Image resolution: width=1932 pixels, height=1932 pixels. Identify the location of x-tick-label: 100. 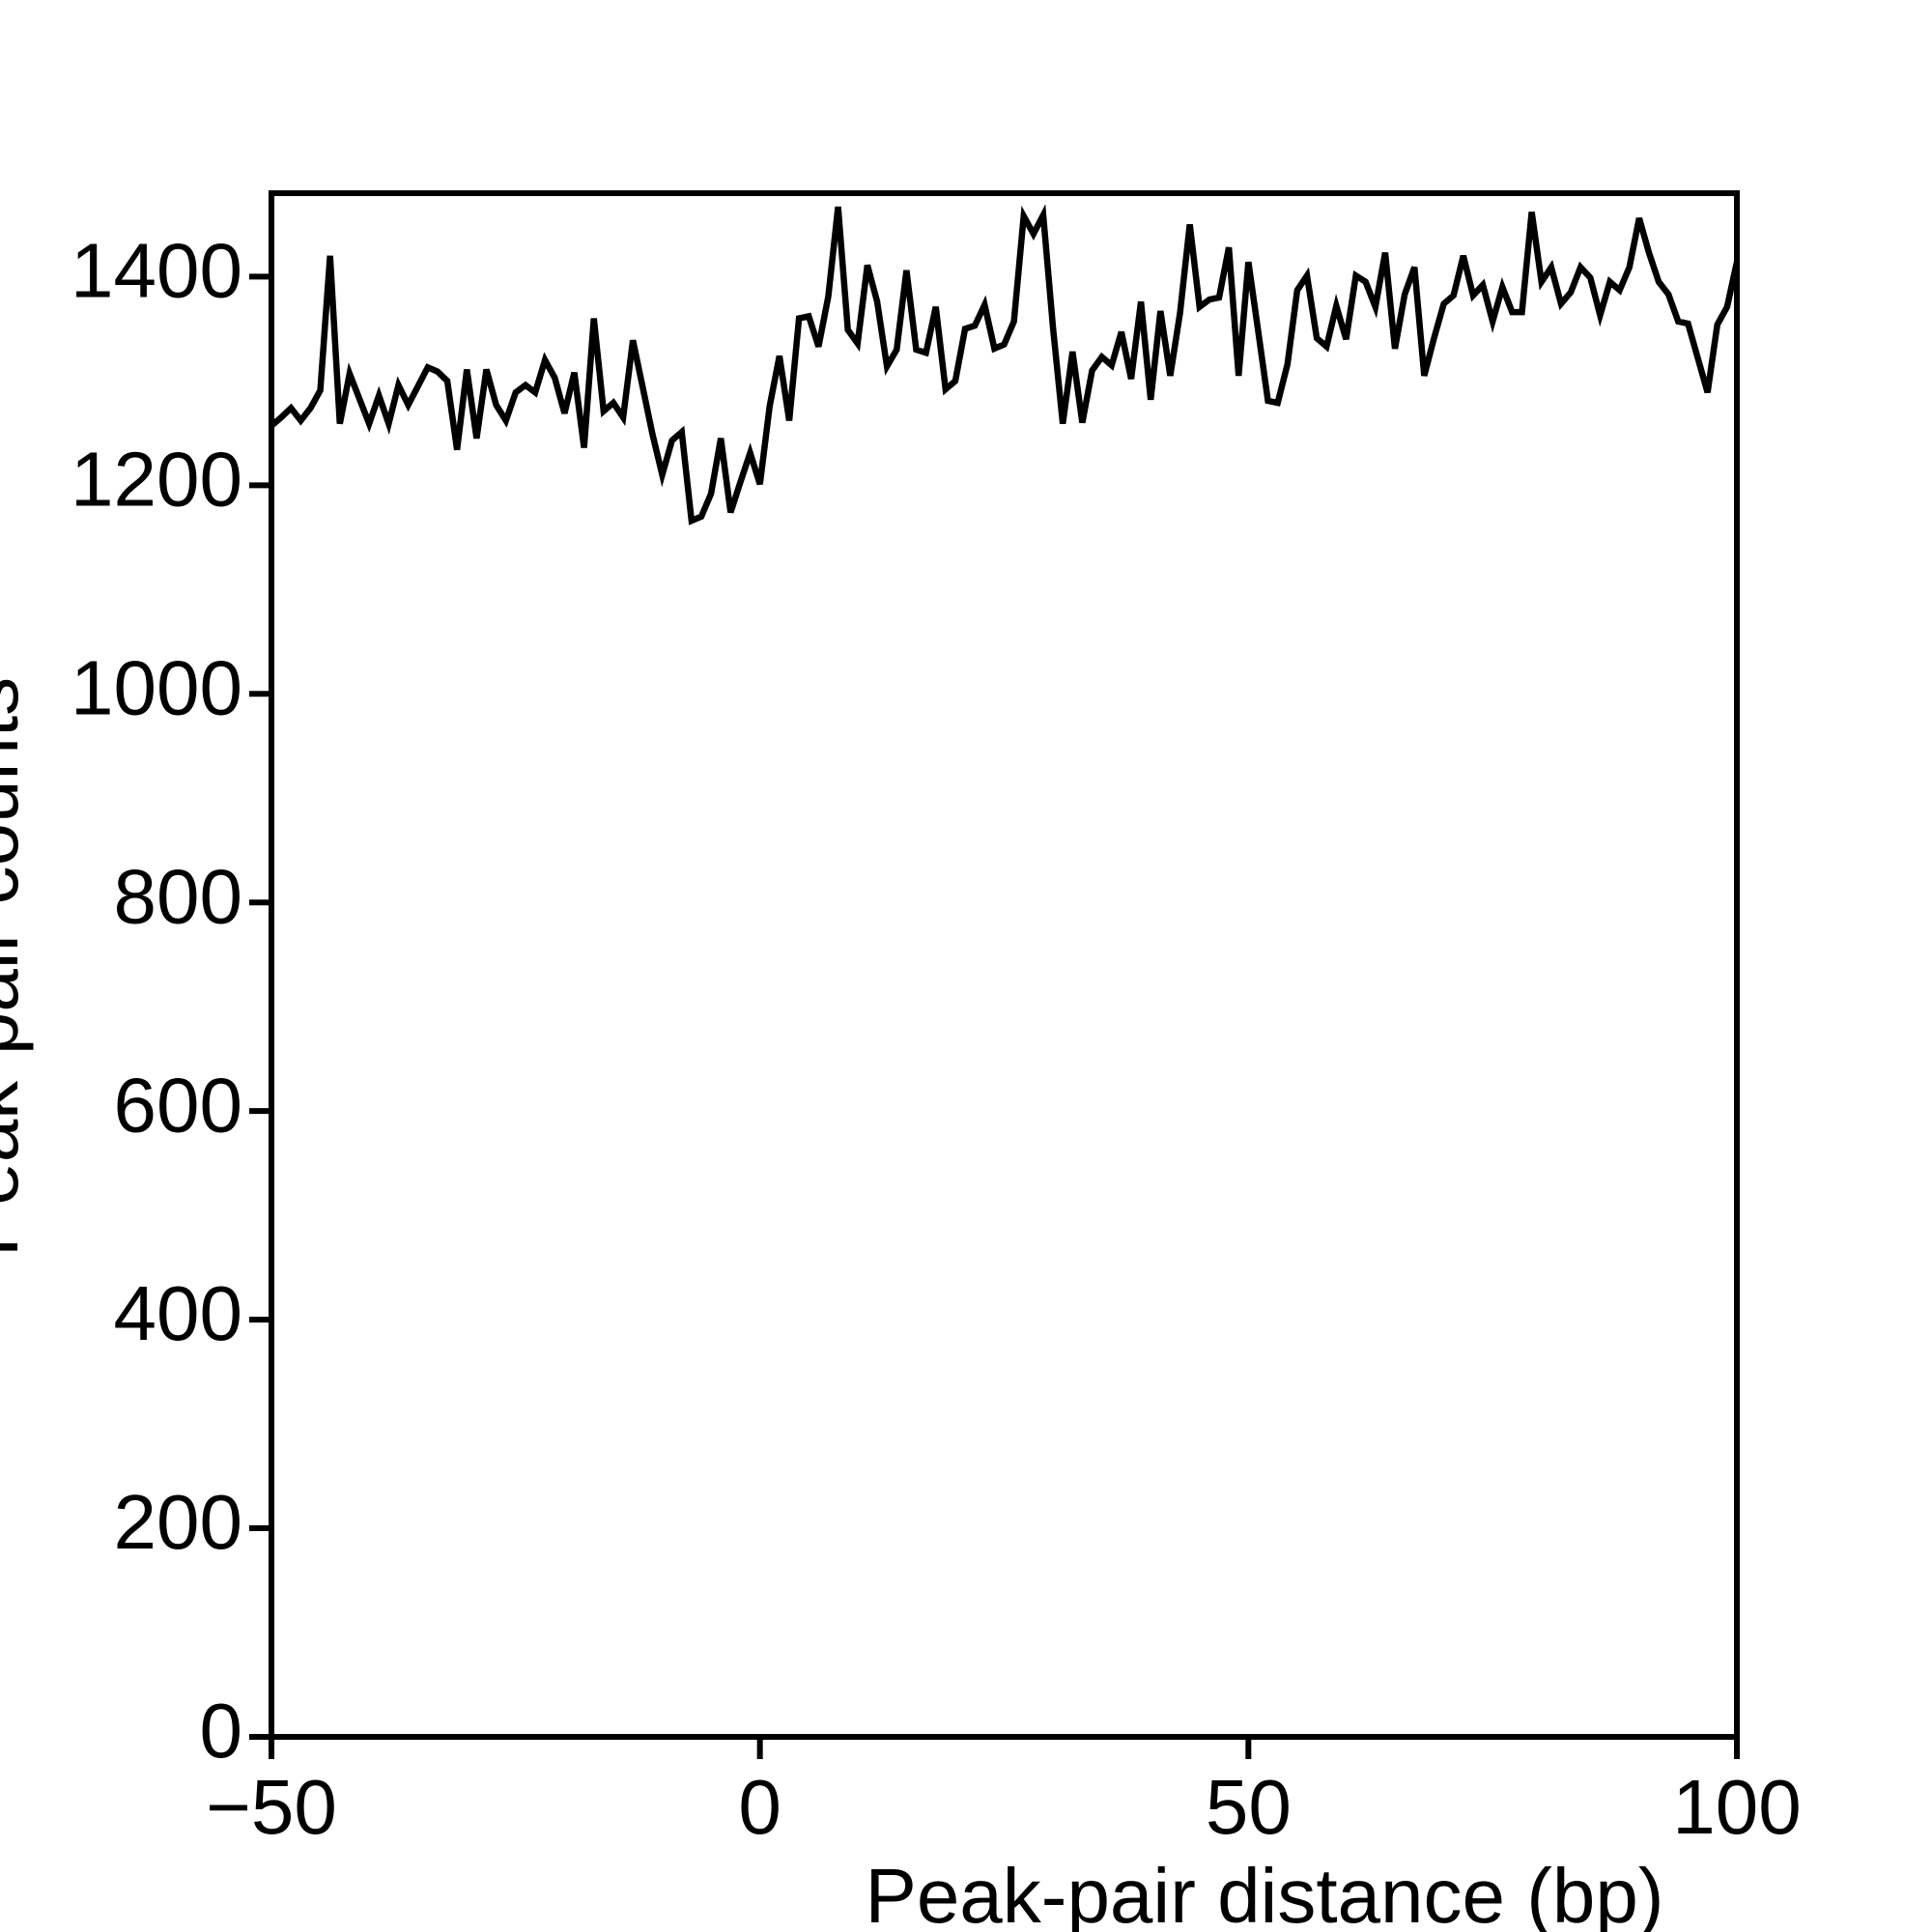
(1736, 1807).